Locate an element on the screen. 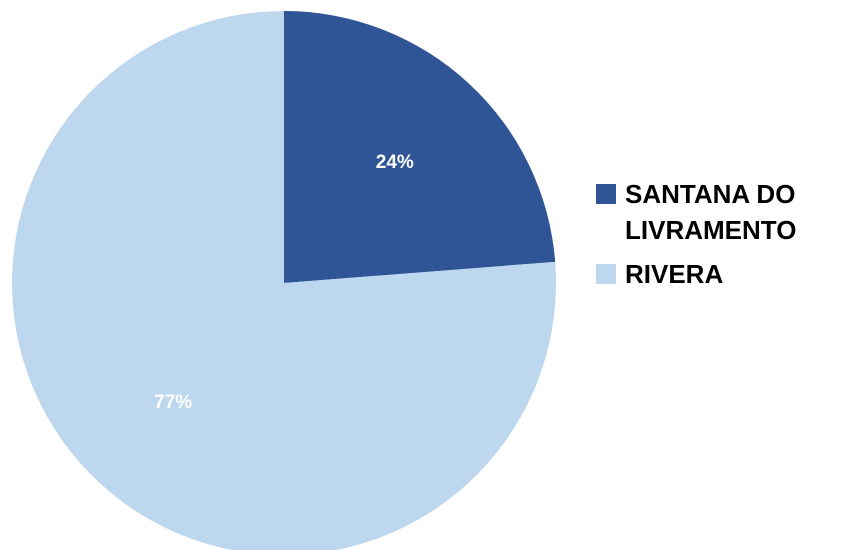 This screenshot has height=550, width=844. legend-label-santana-do-livramento: SANTANA DO LIVRAMENTO is located at coordinates (710, 212).